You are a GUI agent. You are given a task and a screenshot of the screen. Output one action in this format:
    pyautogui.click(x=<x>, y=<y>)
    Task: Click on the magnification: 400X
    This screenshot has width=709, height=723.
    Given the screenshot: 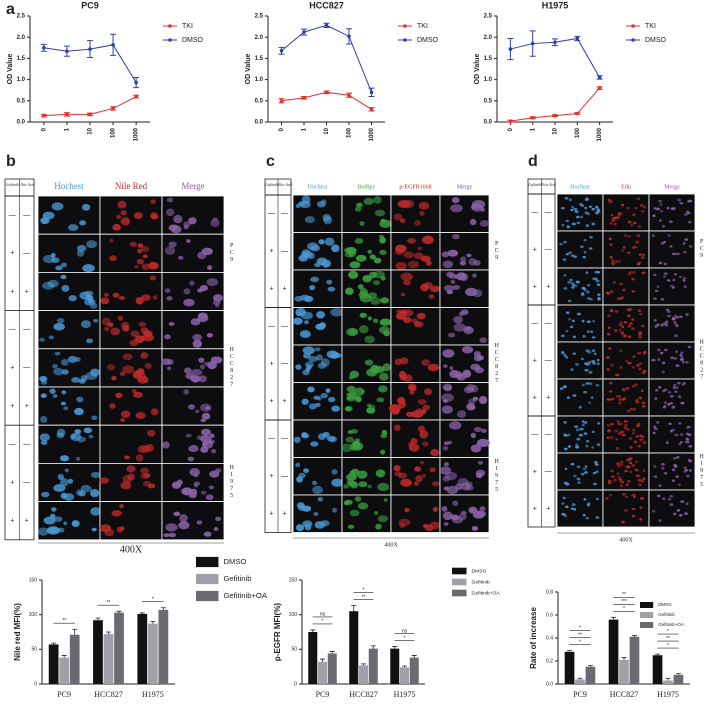 What is the action you would take?
    pyautogui.click(x=626, y=540)
    